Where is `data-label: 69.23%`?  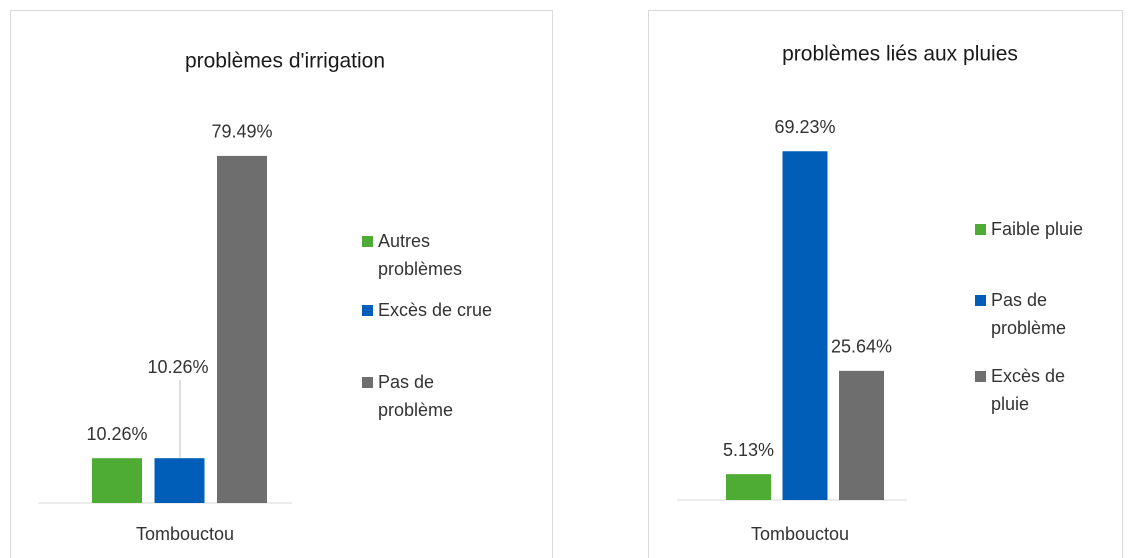 data-label: 69.23% is located at coordinates (804, 127).